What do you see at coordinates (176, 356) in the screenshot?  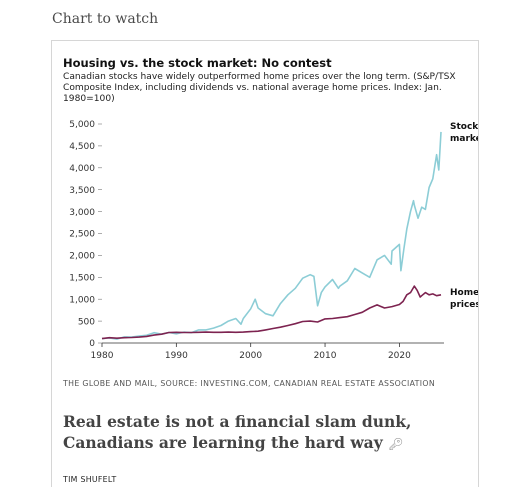 I see `x-tick-label: 1990` at bounding box center [176, 356].